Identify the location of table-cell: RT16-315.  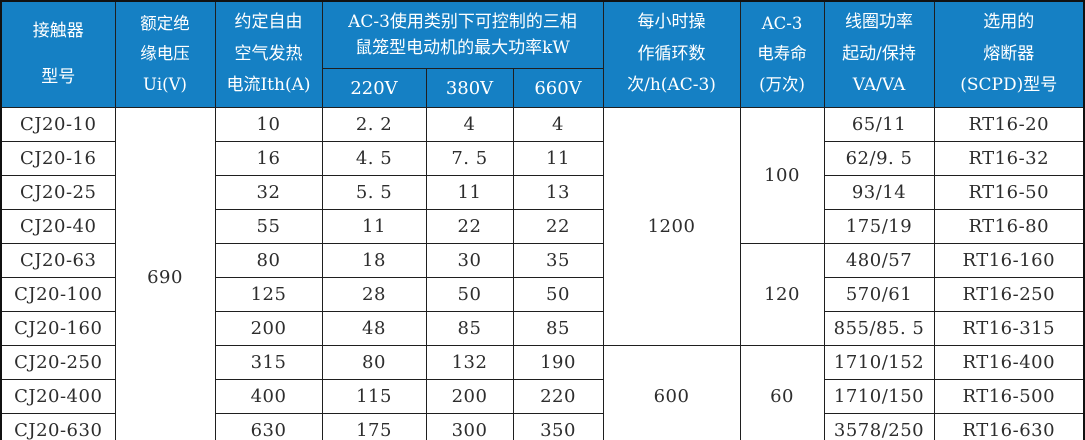
(1009, 328).